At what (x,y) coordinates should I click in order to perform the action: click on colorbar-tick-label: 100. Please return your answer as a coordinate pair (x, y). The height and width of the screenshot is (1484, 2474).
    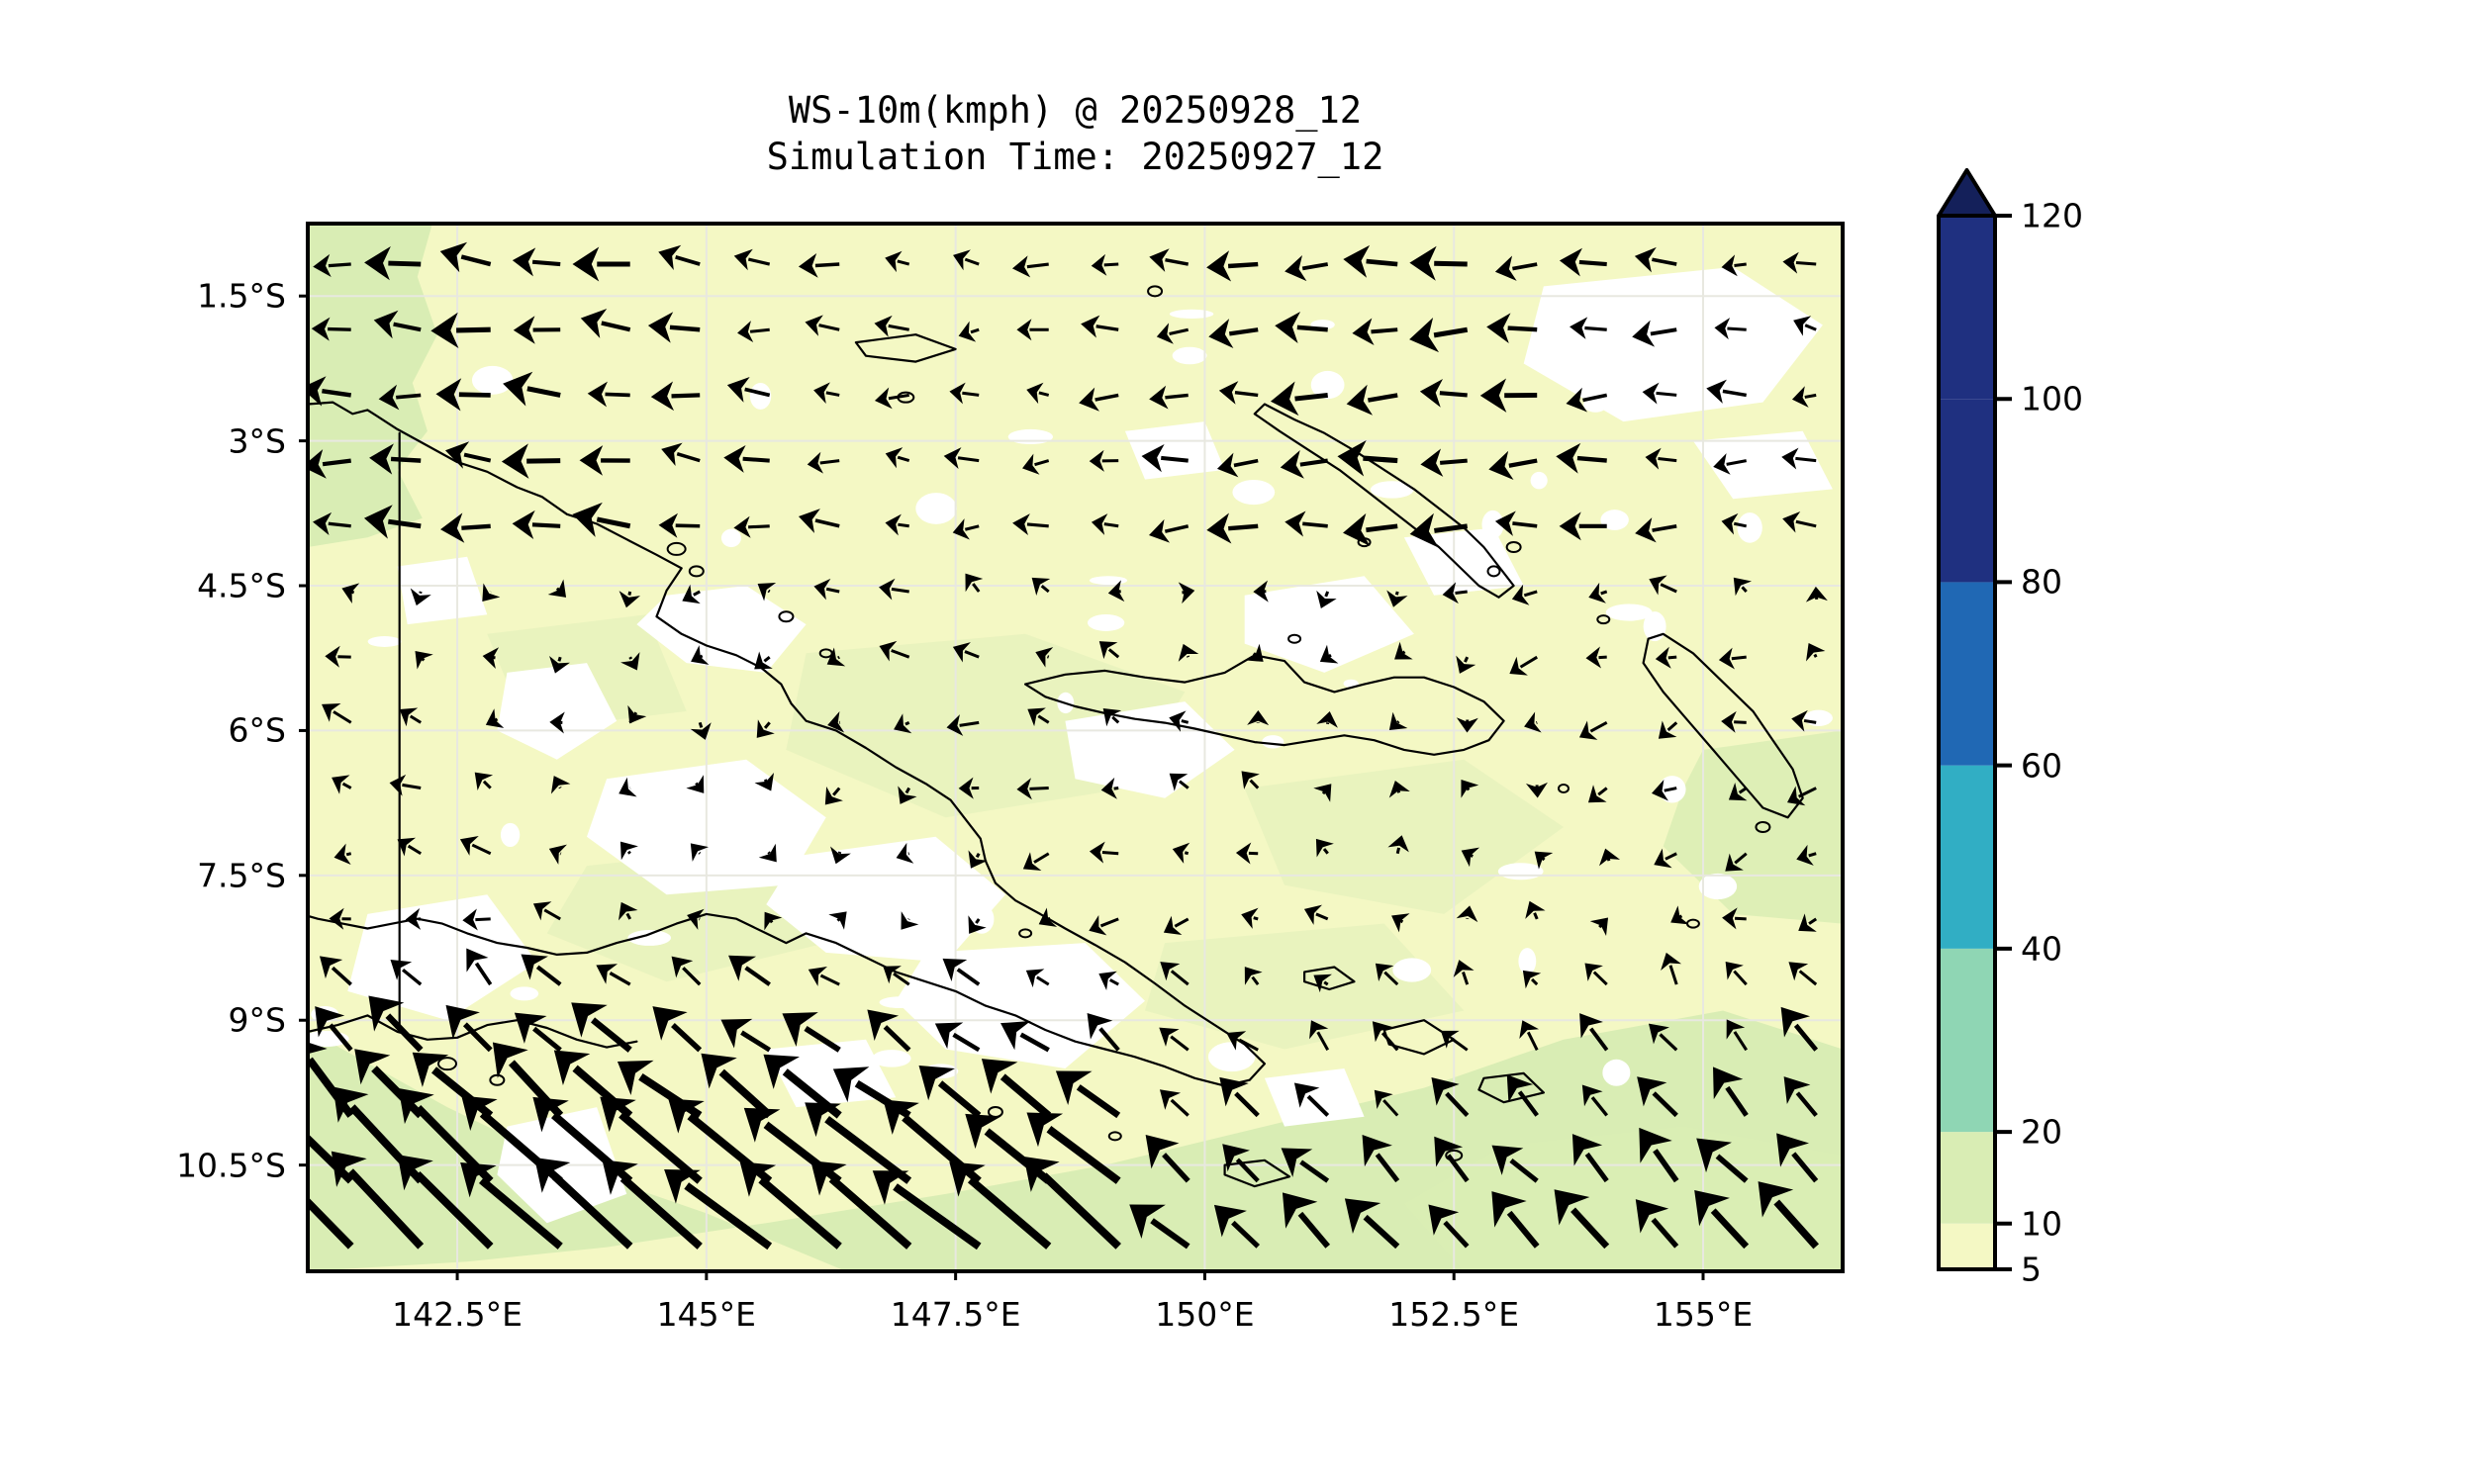
    Looking at the image, I should click on (2052, 398).